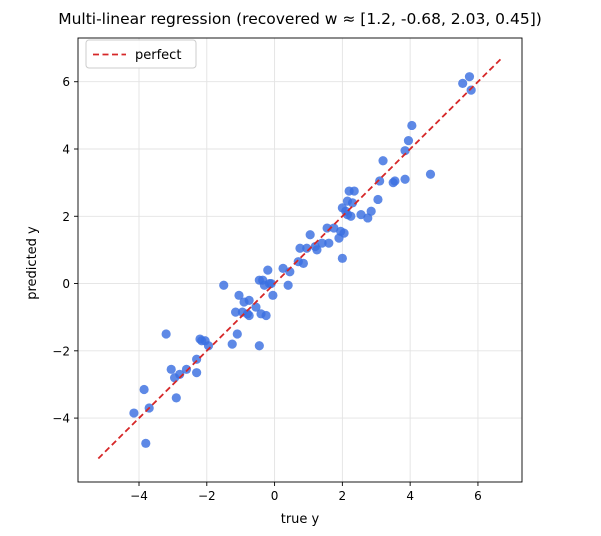  Describe the element at coordinates (478, 496) in the screenshot. I see `x-tick-label: 6` at that location.